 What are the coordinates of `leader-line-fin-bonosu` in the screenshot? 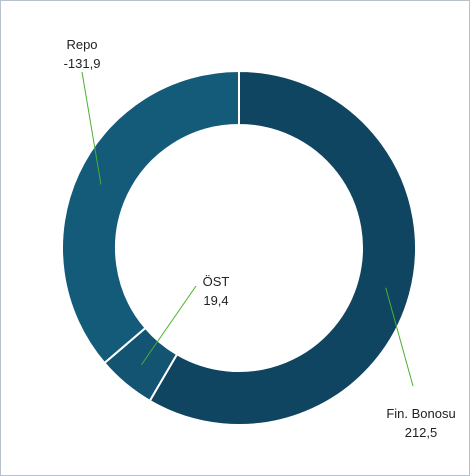 It's located at (399, 337).